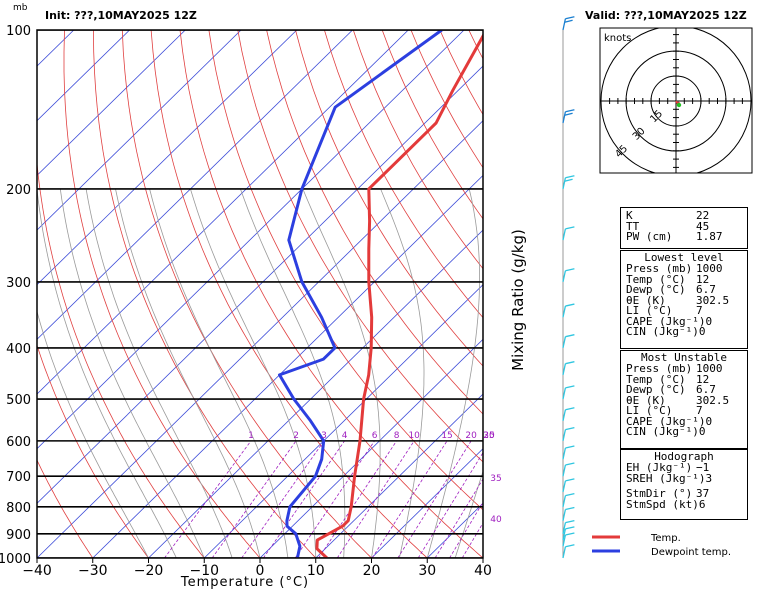 This screenshot has height=591, width=757. I want to click on pressure-tick-label: 300, so click(18, 283).